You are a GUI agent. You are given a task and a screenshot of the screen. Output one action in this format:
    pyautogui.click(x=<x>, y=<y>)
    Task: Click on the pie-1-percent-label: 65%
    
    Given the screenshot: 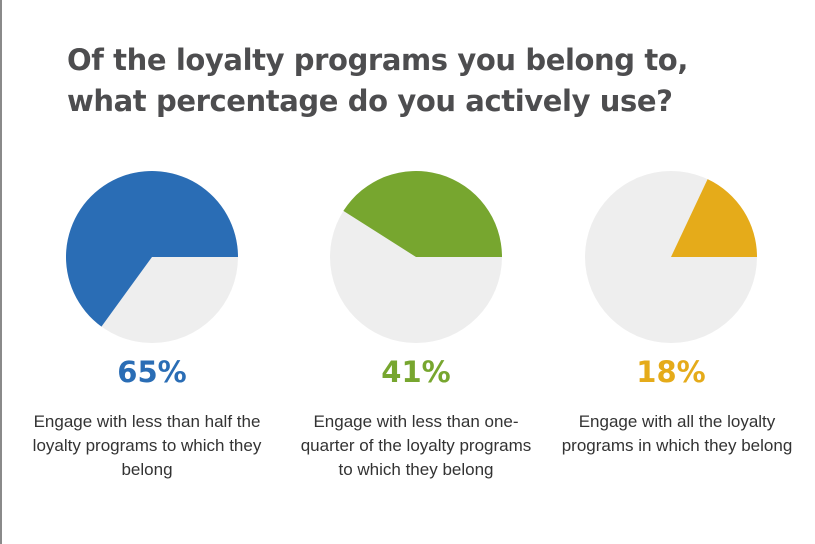 What is the action you would take?
    pyautogui.click(x=152, y=372)
    